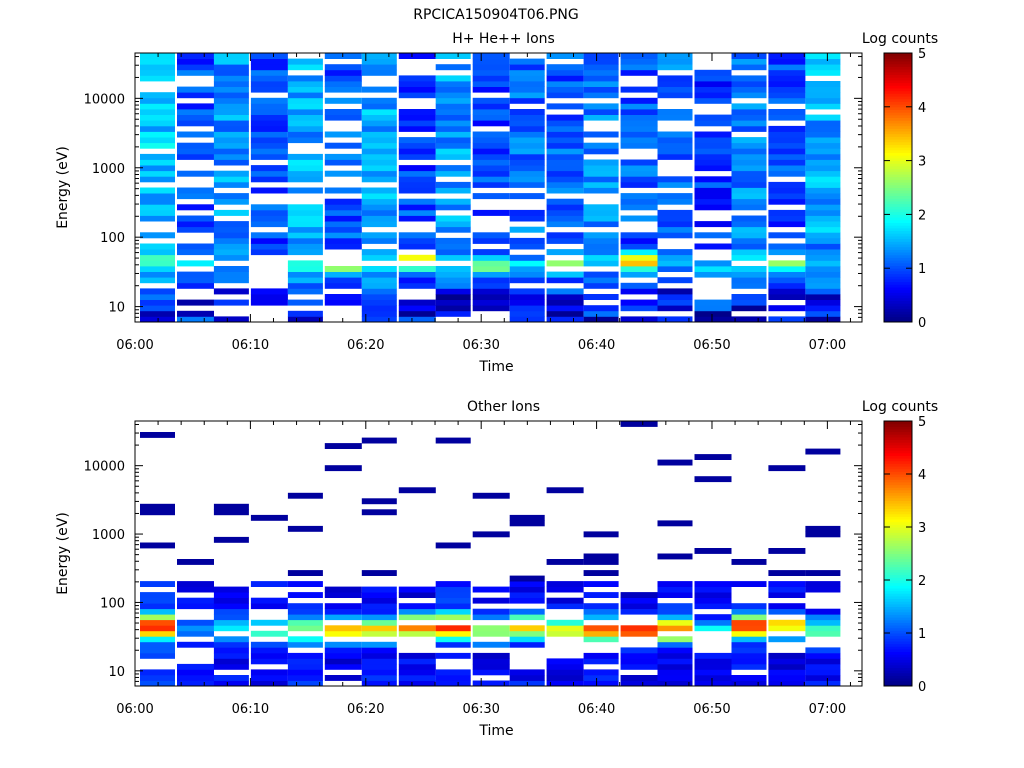 The width and height of the screenshot is (1024, 768). What do you see at coordinates (596, 709) in the screenshot?
I see `x-tick-label: 06:40` at bounding box center [596, 709].